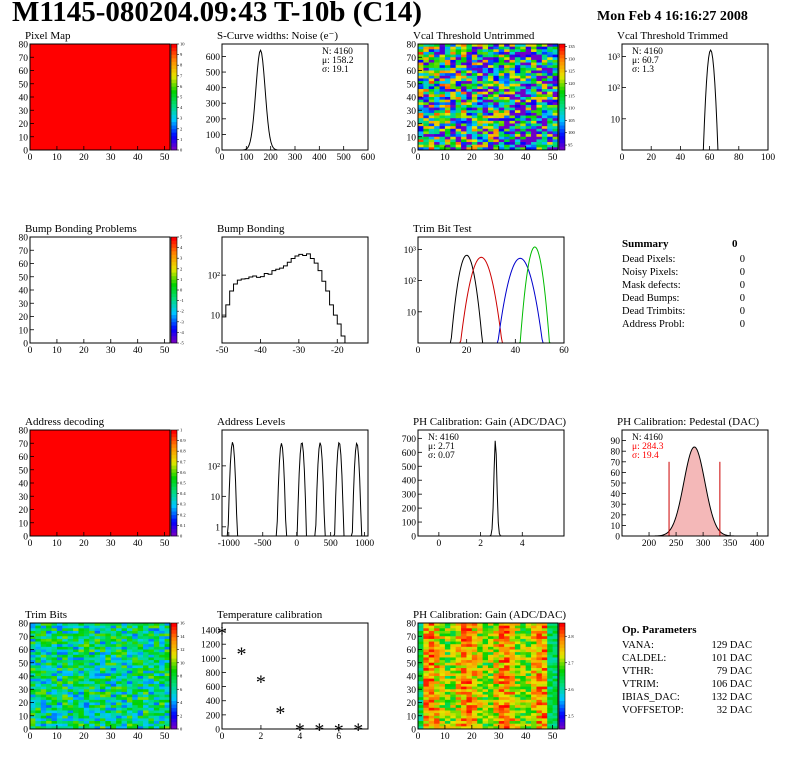 The image size is (796, 772). What do you see at coordinates (526, 737) in the screenshot?
I see `ph-gain-map-xtick-label: 40` at bounding box center [526, 737].